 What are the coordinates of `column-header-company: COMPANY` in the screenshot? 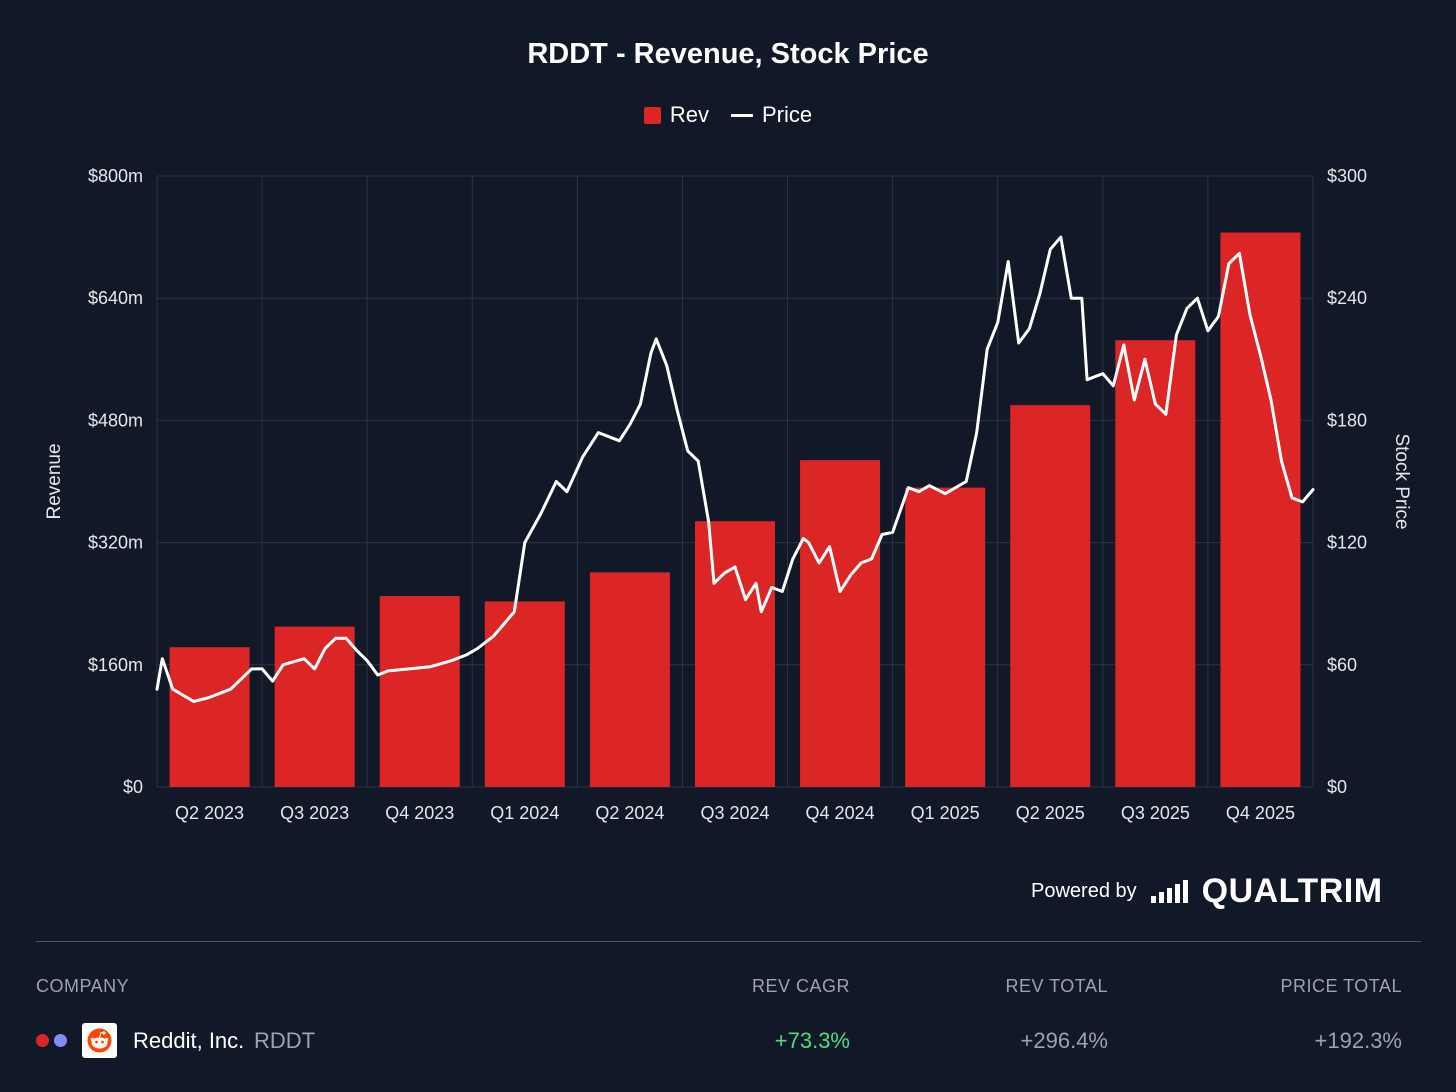 It's located at (83, 986).